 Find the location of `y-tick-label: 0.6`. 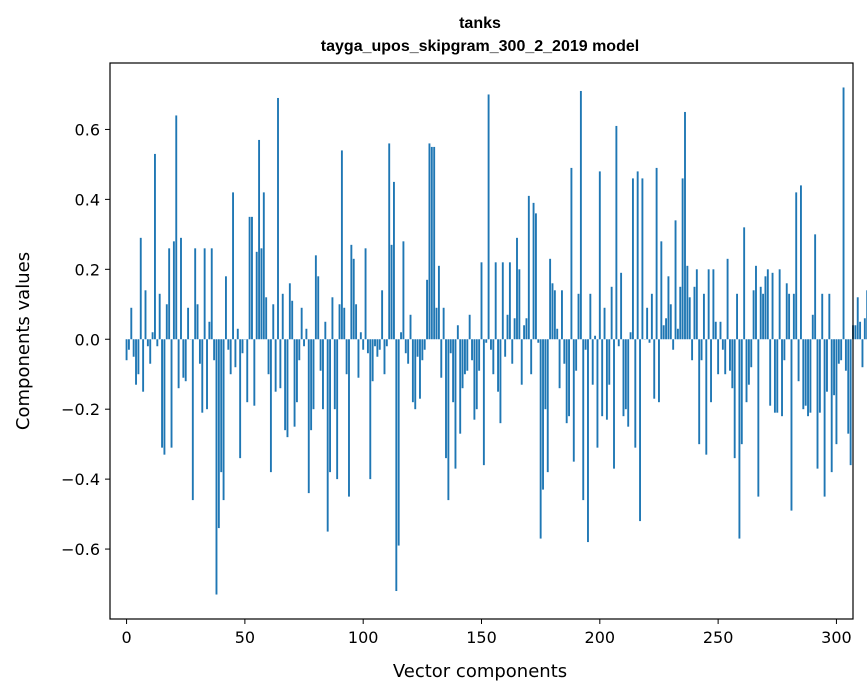

y-tick-label: 0.6 is located at coordinates (87, 129).